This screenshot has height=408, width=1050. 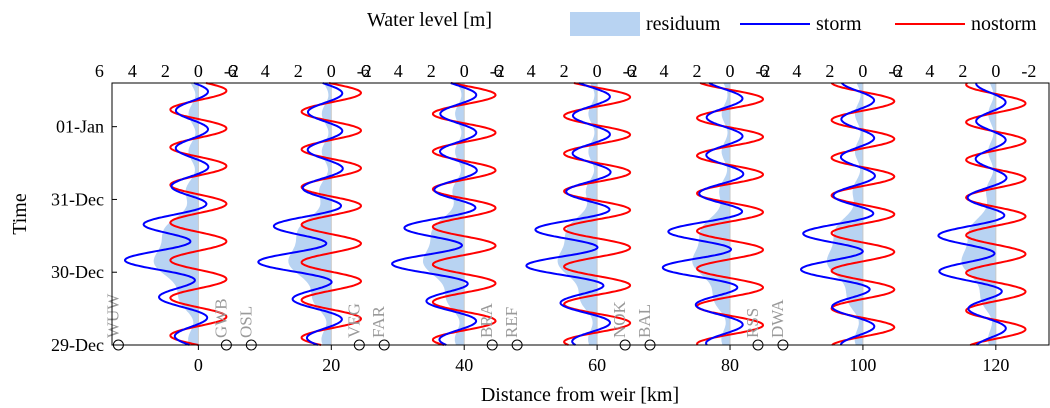 I want to click on station-label: REF, so click(x=511, y=322).